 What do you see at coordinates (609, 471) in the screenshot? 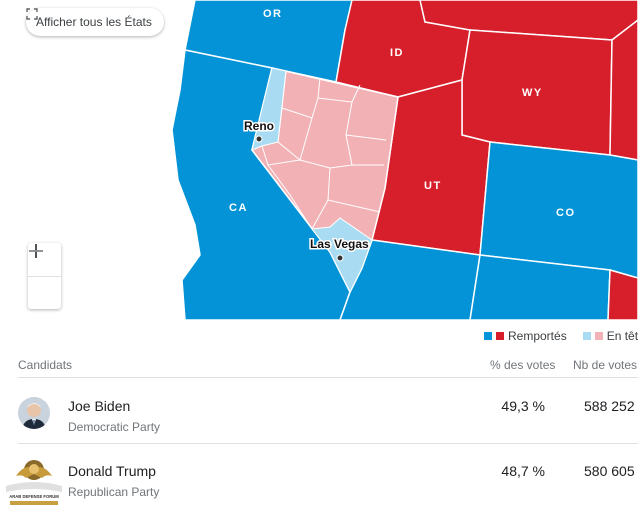
I see `vote-count: 580 605` at bounding box center [609, 471].